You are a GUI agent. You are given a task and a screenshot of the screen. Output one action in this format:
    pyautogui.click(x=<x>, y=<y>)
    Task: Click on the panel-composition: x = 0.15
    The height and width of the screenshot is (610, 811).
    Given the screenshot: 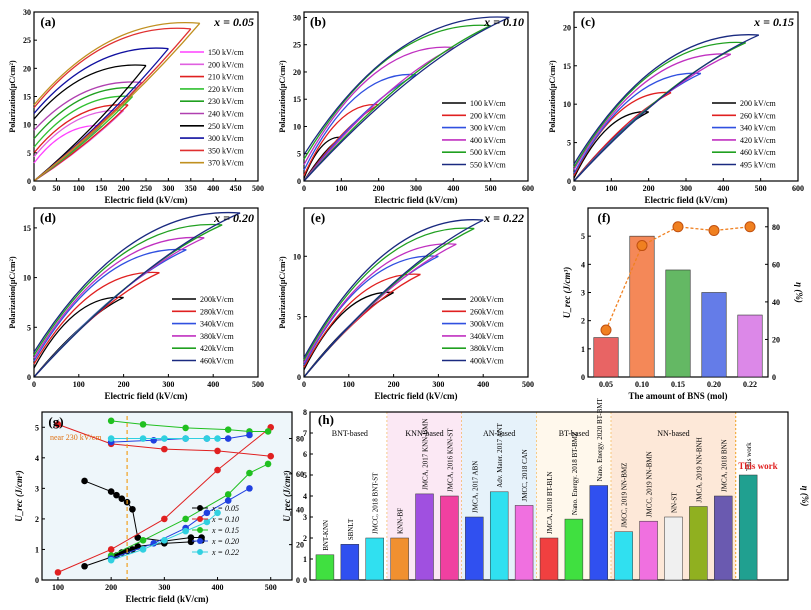 What is the action you would take?
    pyautogui.click(x=773, y=22)
    